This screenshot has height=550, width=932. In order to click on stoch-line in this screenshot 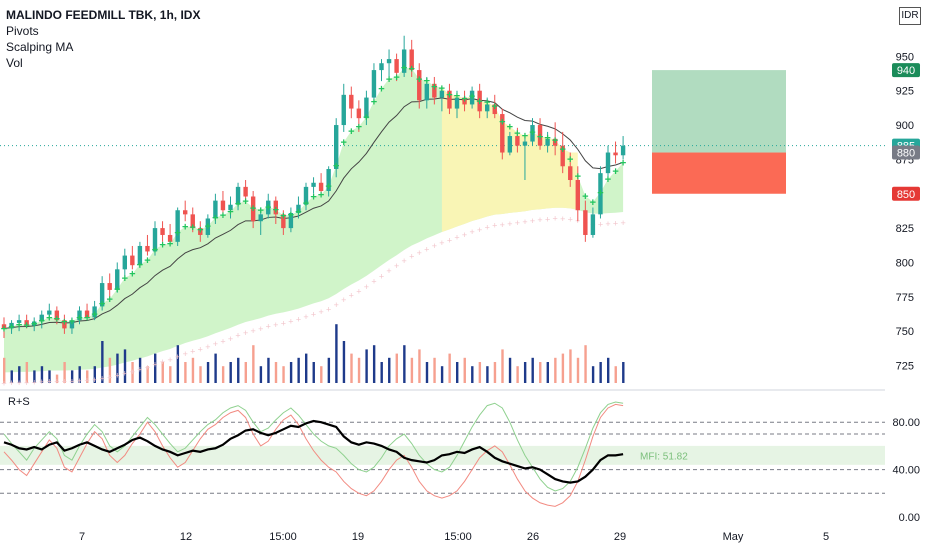, I will do `click(313, 455)`.